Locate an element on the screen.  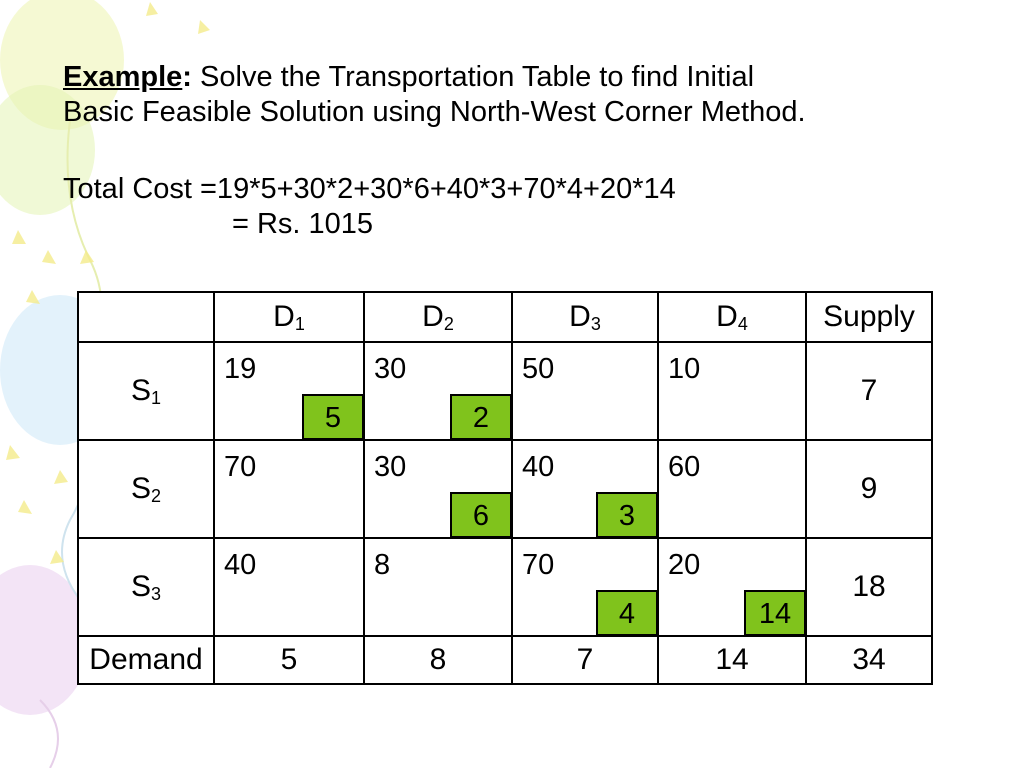
allocation-box: 3 is located at coordinates (627, 515).